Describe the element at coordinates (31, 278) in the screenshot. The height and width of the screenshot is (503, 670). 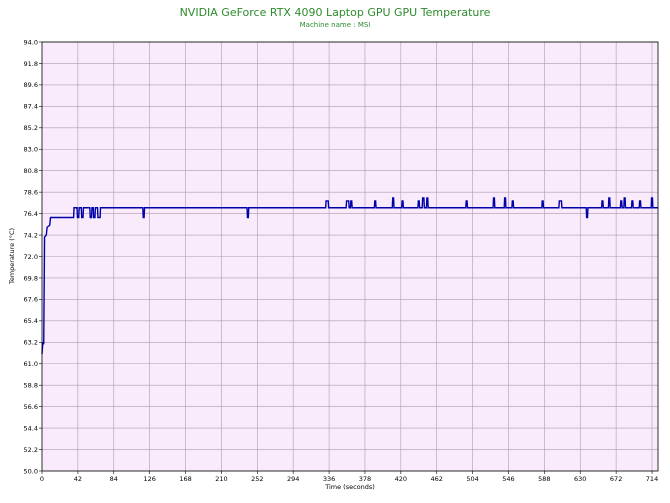
I see `y-tick-label: 69.8` at that location.